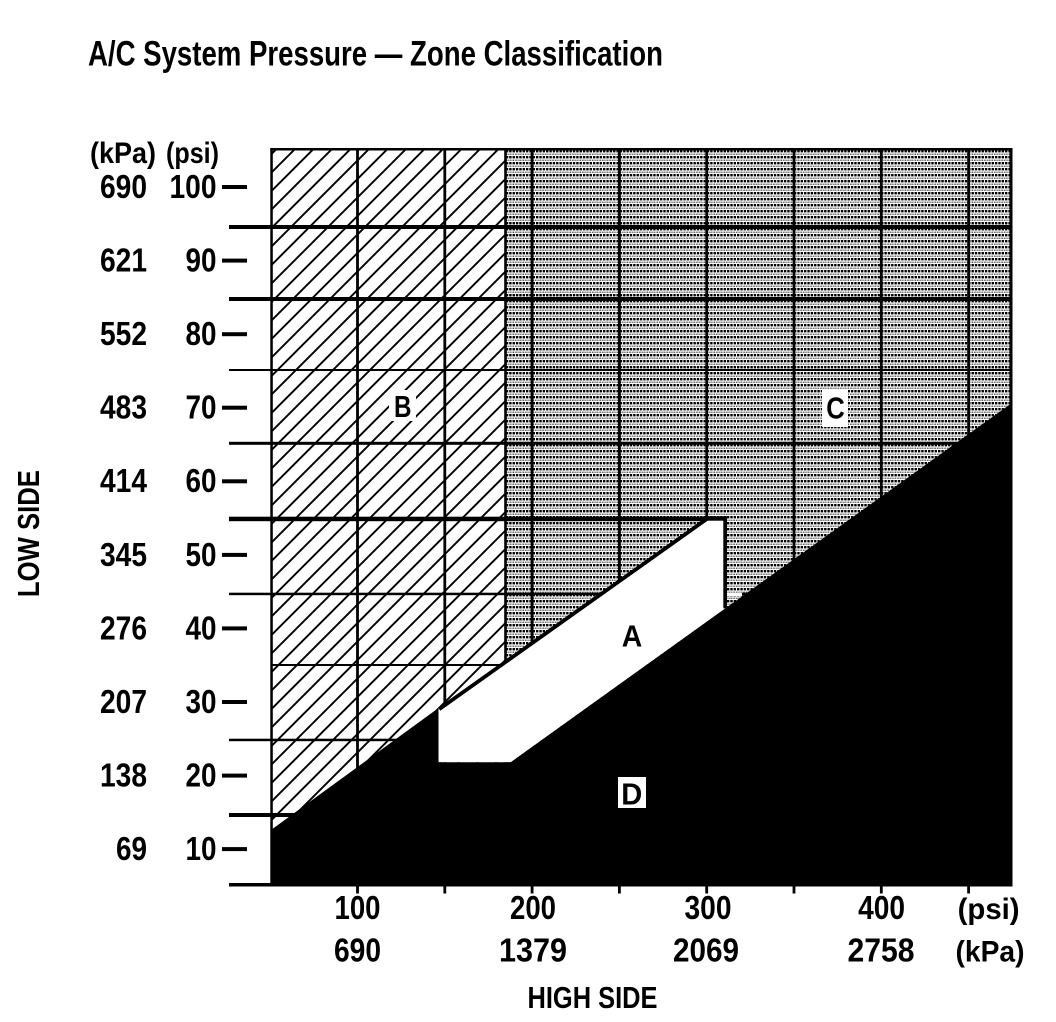  What do you see at coordinates (201, 775) in the screenshot?
I see `svg-text: 20` at bounding box center [201, 775].